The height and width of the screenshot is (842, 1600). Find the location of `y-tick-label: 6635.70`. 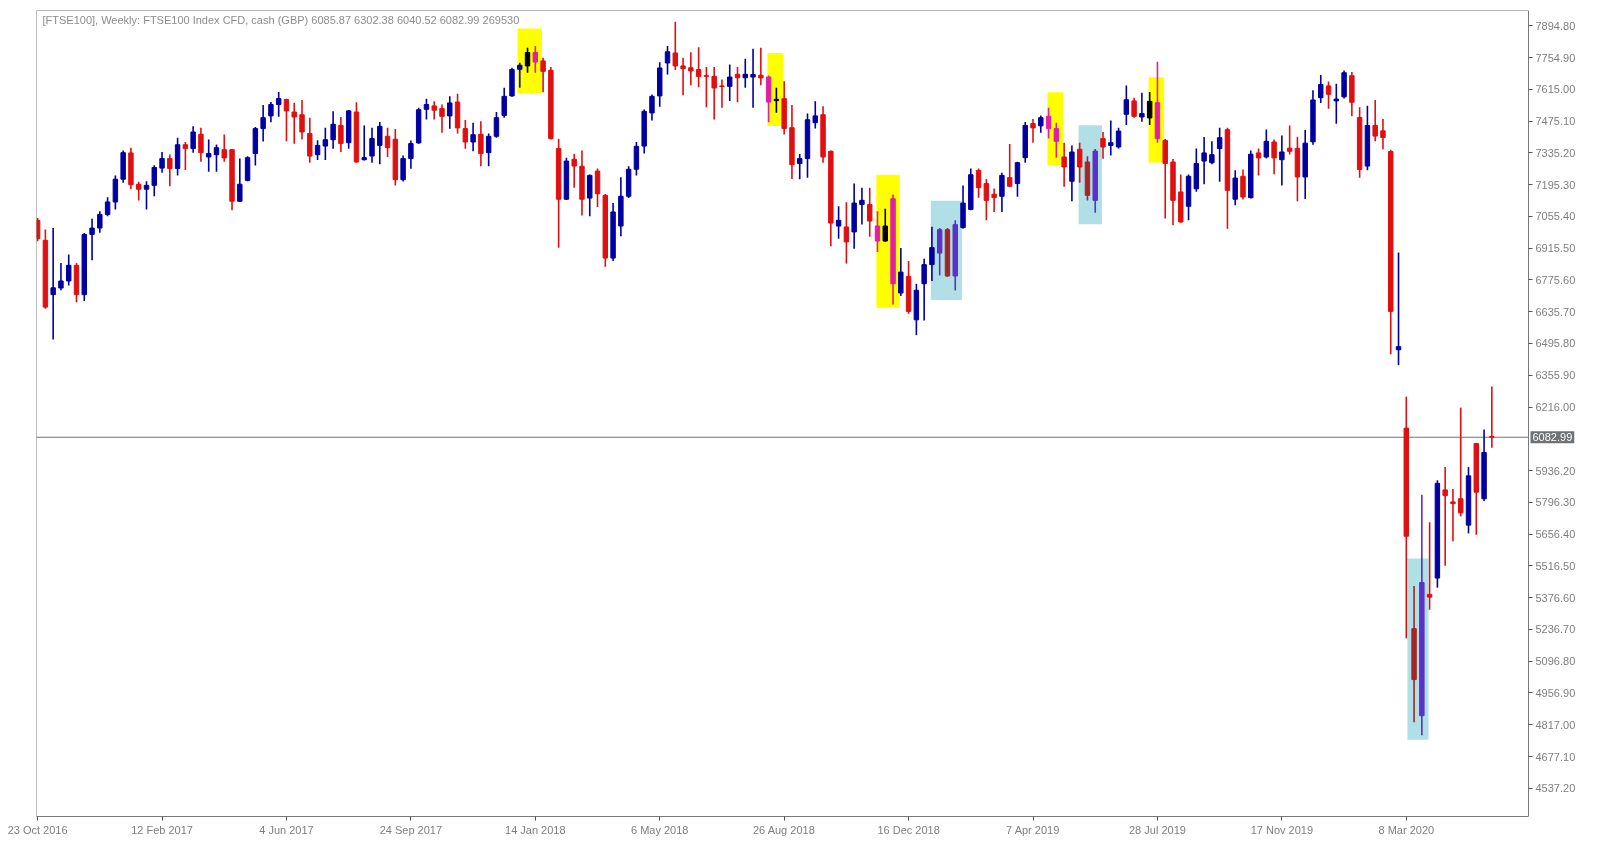

y-tick-label: 6635.70 is located at coordinates (1555, 311).